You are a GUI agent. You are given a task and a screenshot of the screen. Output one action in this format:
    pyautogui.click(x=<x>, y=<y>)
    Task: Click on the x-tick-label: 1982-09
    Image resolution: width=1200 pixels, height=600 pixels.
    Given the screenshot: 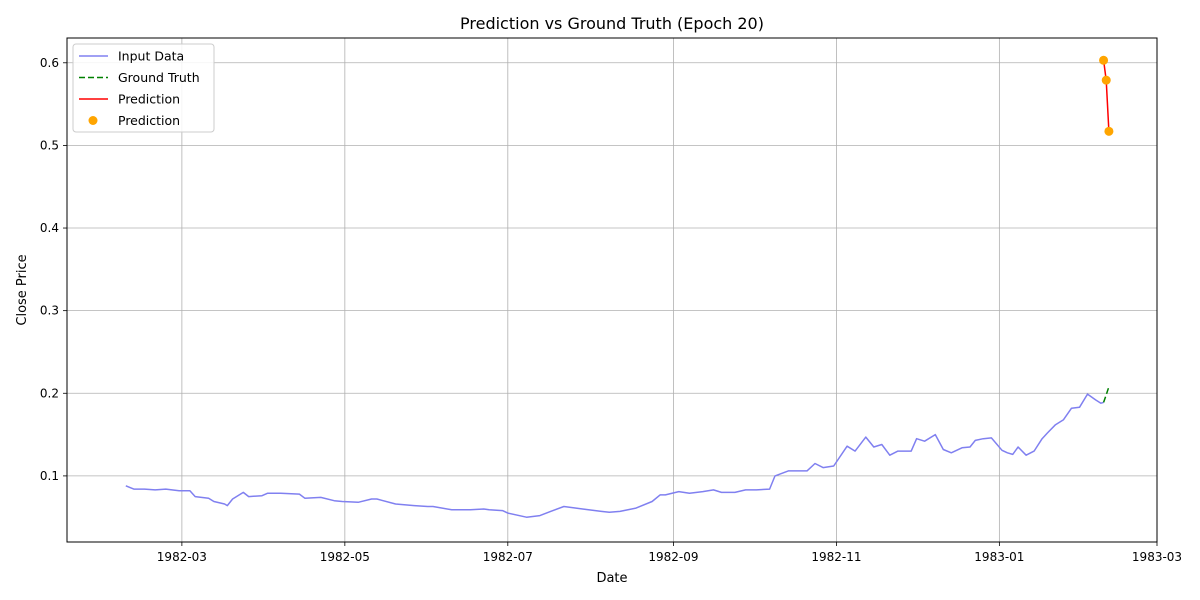 What is the action you would take?
    pyautogui.click(x=673, y=557)
    